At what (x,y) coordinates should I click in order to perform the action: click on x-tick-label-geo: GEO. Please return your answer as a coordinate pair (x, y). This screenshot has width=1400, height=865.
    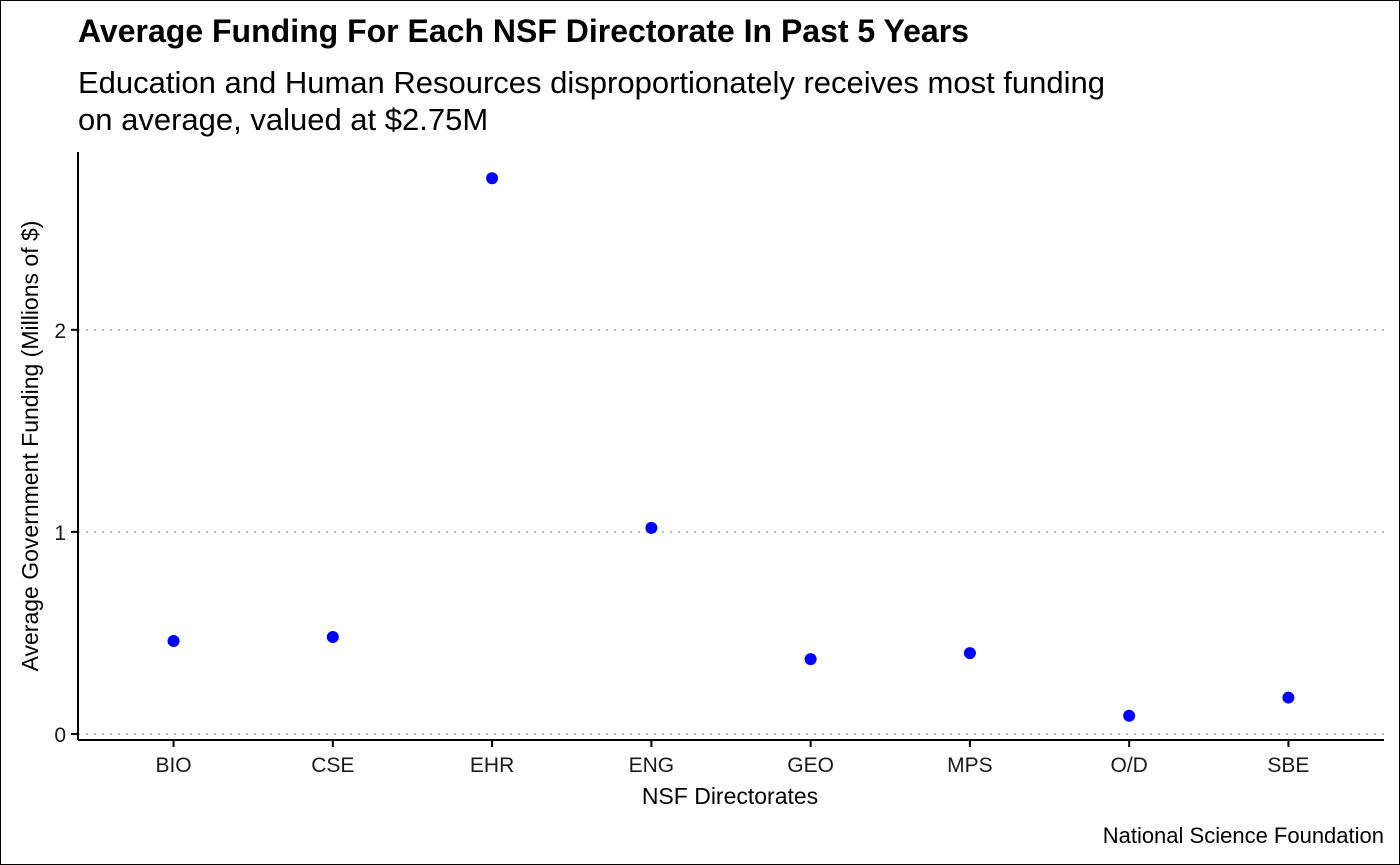
    Looking at the image, I should click on (810, 765).